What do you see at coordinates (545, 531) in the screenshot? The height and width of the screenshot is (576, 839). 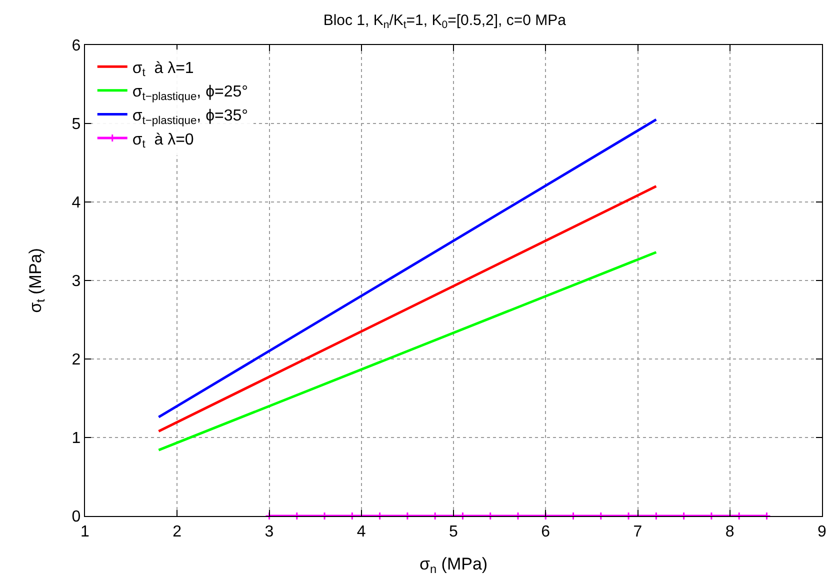 I see `x-tick-label: 6` at bounding box center [545, 531].